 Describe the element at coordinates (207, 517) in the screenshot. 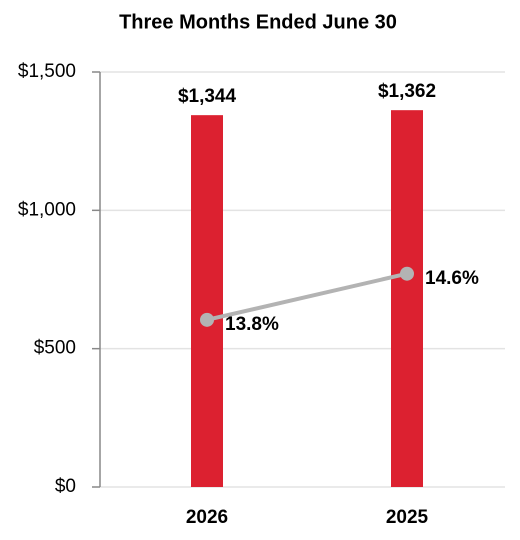

I see `x-tick-label: 2026` at that location.